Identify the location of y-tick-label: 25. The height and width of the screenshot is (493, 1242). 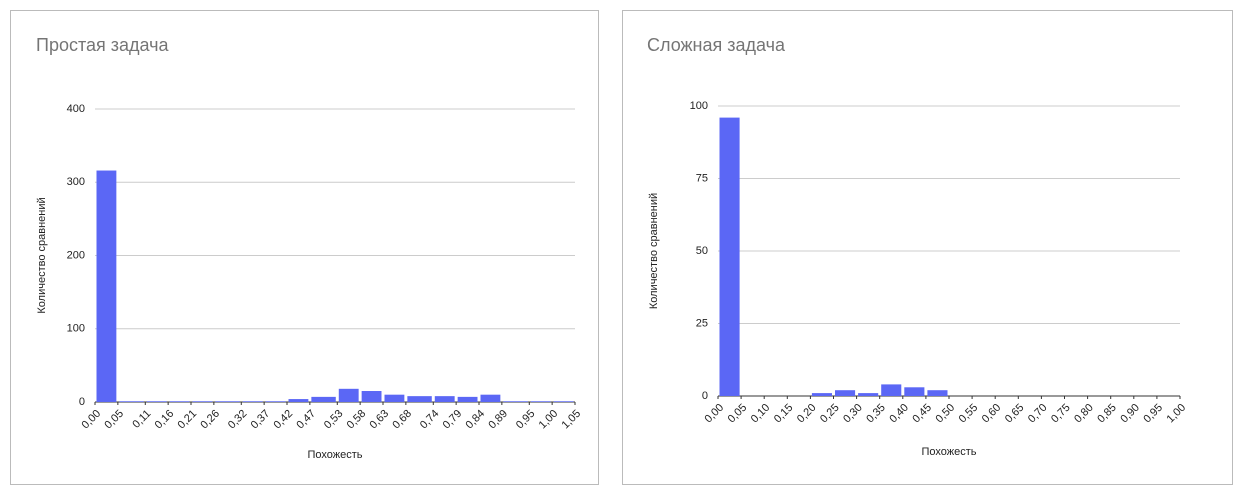
(702, 323).